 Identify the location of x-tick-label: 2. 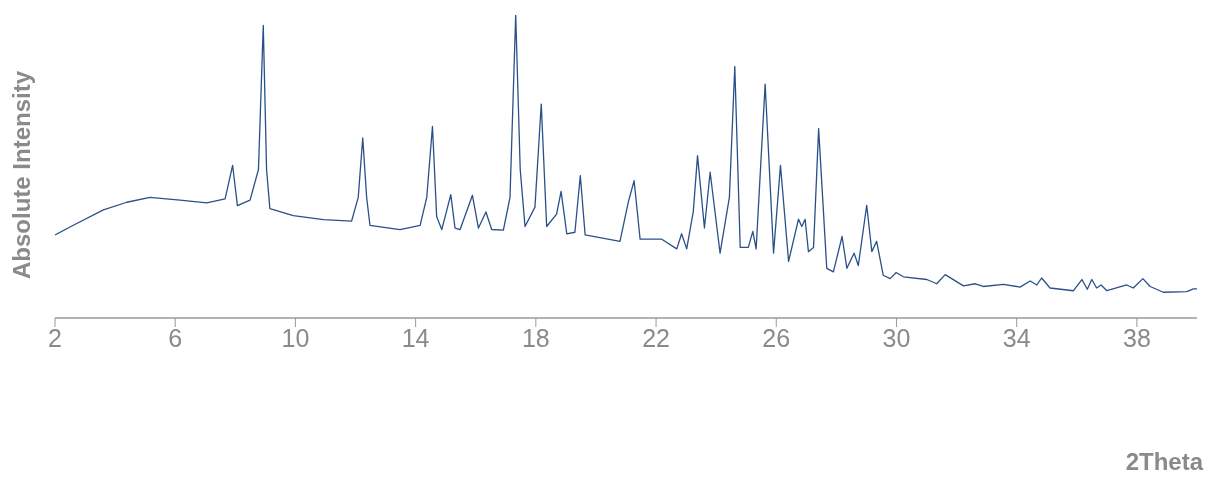
(55, 337).